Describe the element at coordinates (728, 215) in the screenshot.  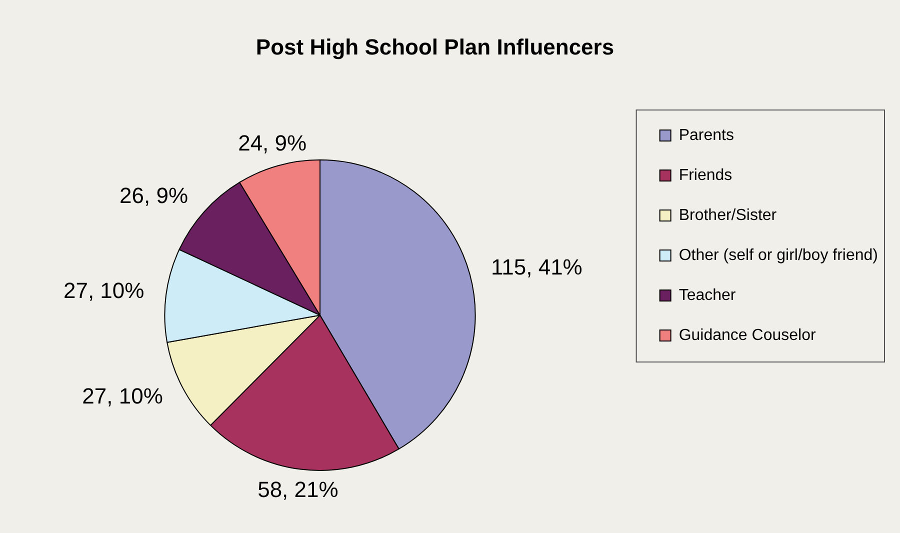
I see `legend-label: Brother/Sister` at that location.